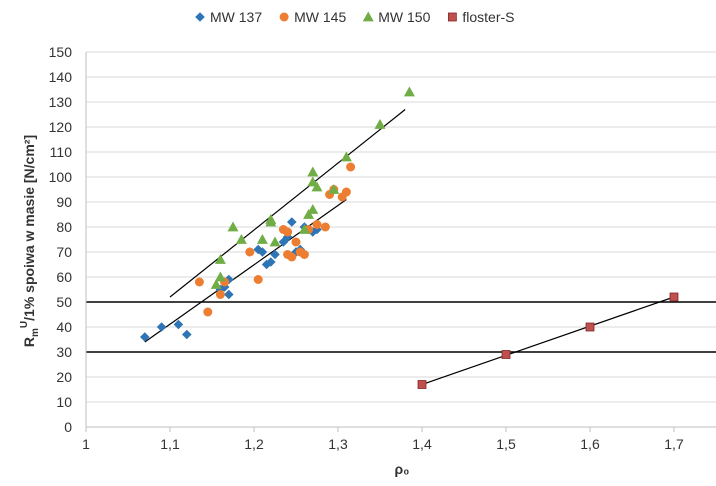 The image size is (716, 486). I want to click on legend-marker-floster-s, so click(452, 17).